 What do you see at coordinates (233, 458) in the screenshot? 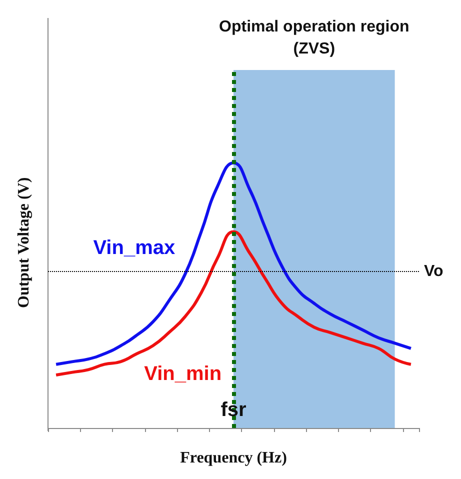
I see `x-axis-title: Frequency (Hz)` at bounding box center [233, 458].